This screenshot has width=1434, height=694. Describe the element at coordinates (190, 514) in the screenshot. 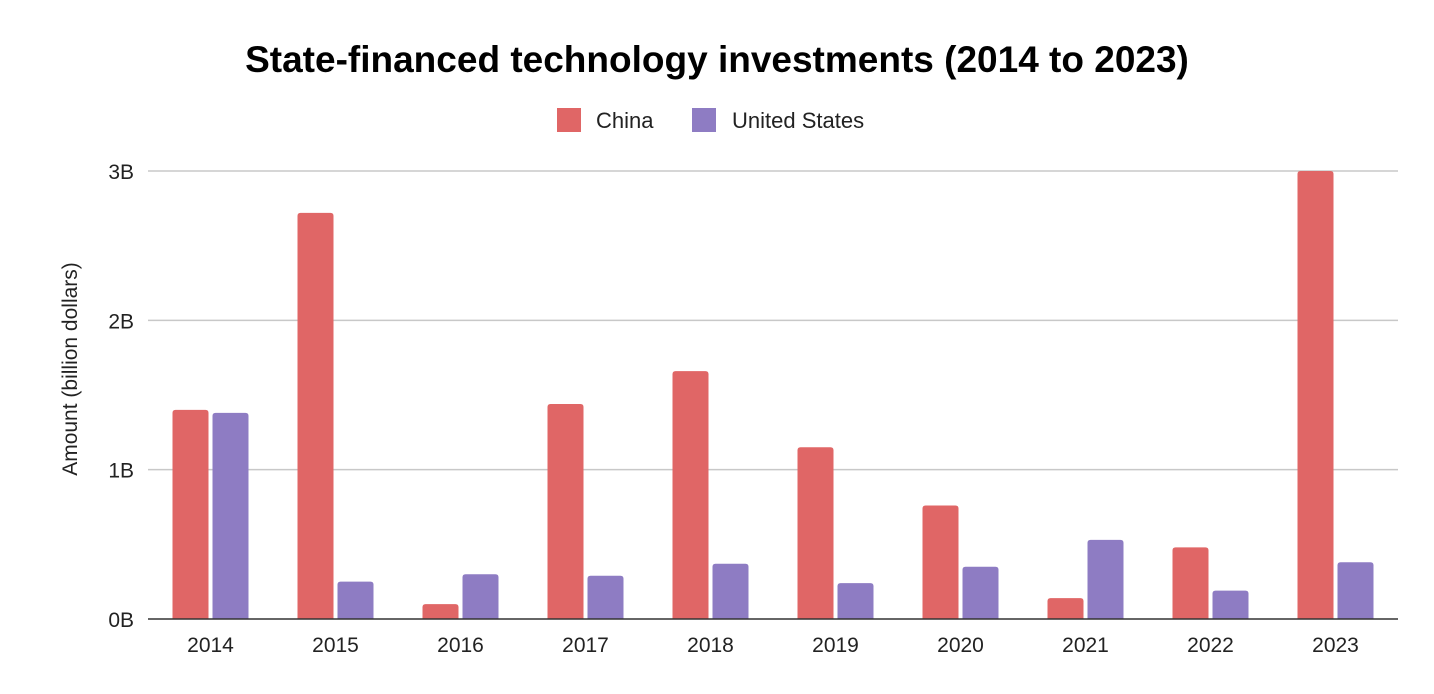

I see `bar-china-2014` at that location.